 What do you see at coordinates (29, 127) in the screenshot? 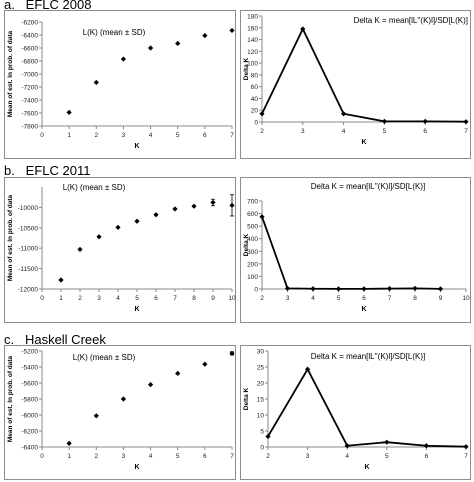
I see `y-tick-label: -7800` at bounding box center [29, 127].